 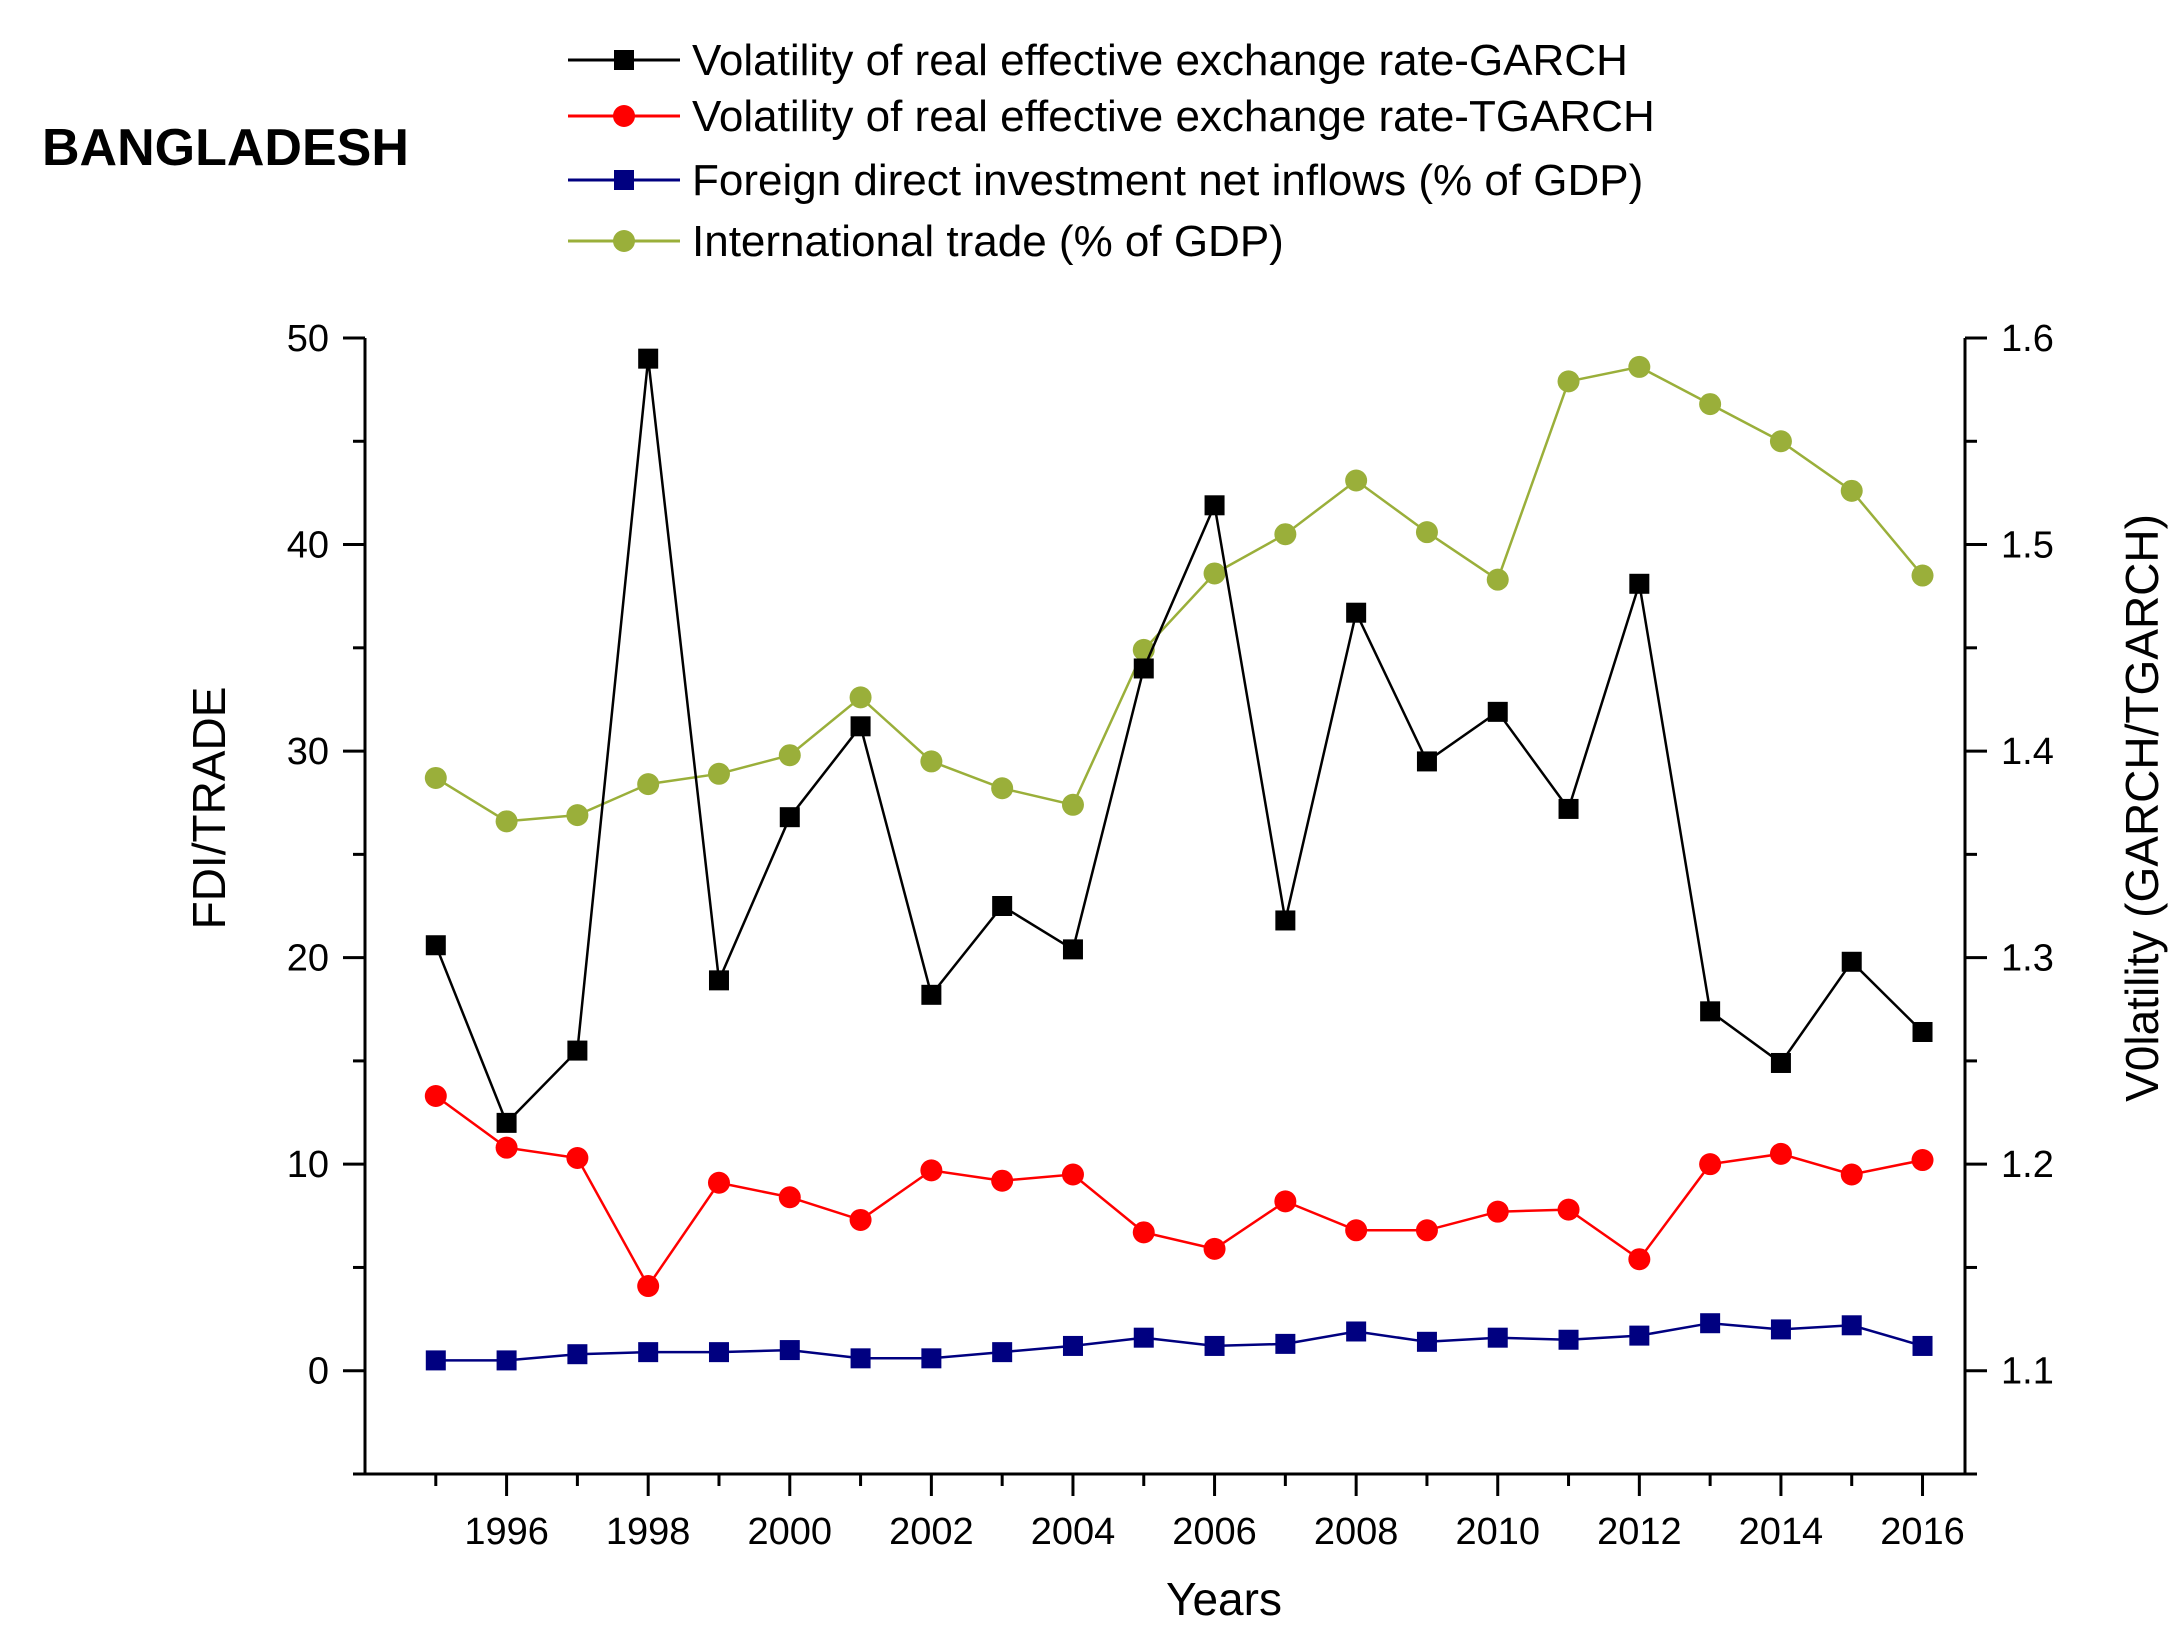 I want to click on x-tick-label: 2012, so click(x=1639, y=1532).